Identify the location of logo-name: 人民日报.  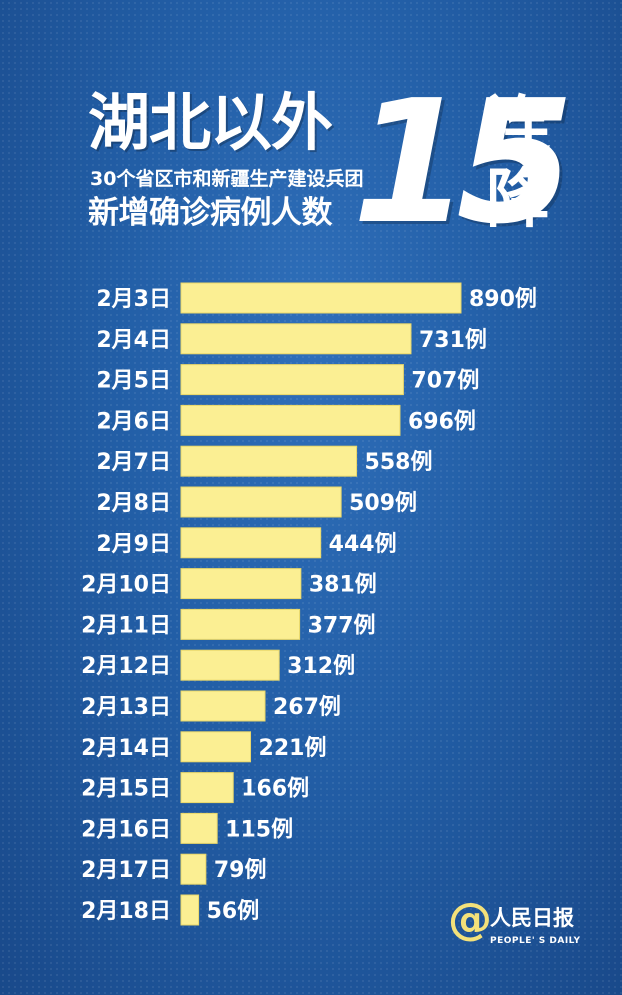
(532, 918).